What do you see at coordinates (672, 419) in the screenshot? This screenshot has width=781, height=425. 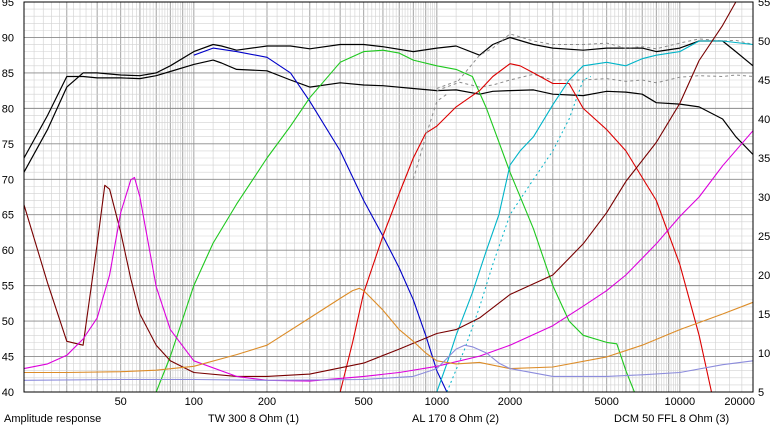 I see `legend-entry: DCM 50 FFL 8 Ohm (3)` at bounding box center [672, 419].